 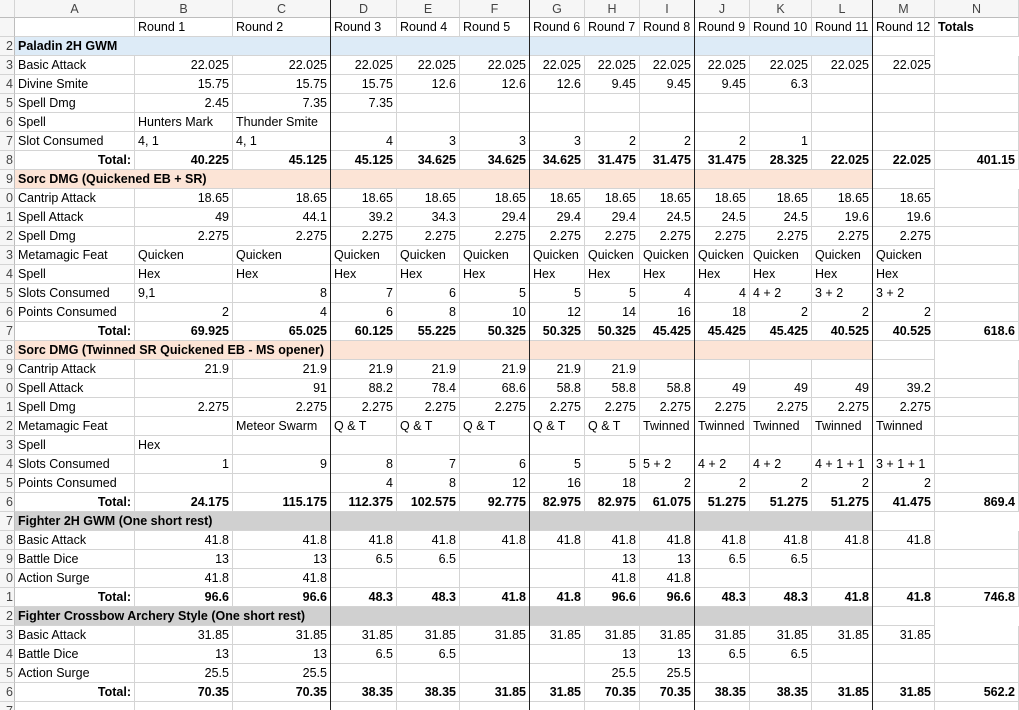 I want to click on cell: Round 12, so click(x=904, y=27).